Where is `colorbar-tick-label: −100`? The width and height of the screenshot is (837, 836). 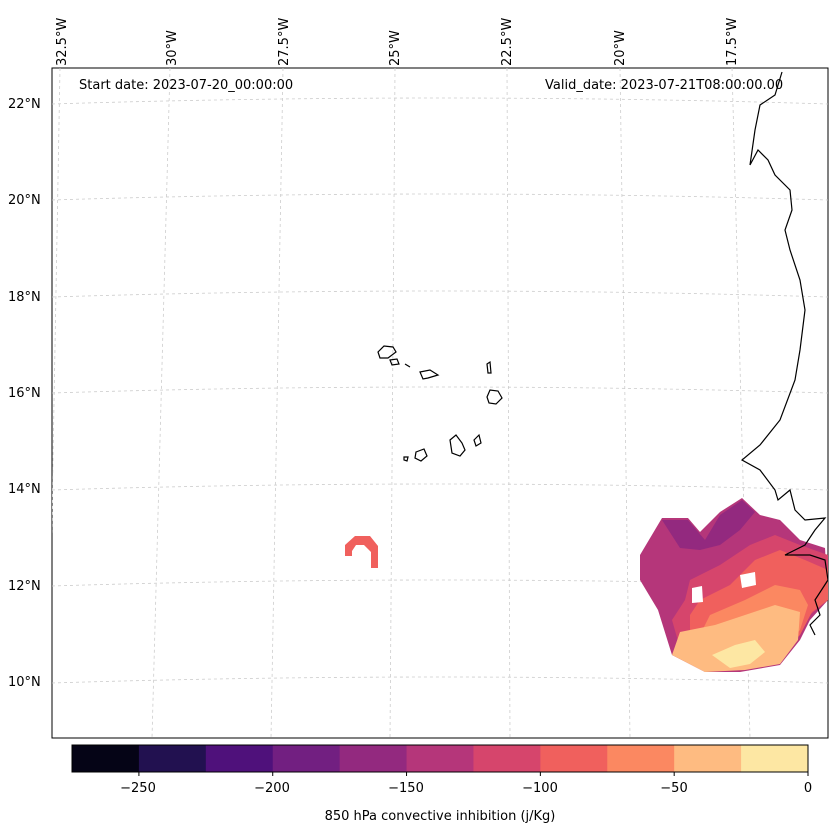 colorbar-tick-label: −100 is located at coordinates (540, 788).